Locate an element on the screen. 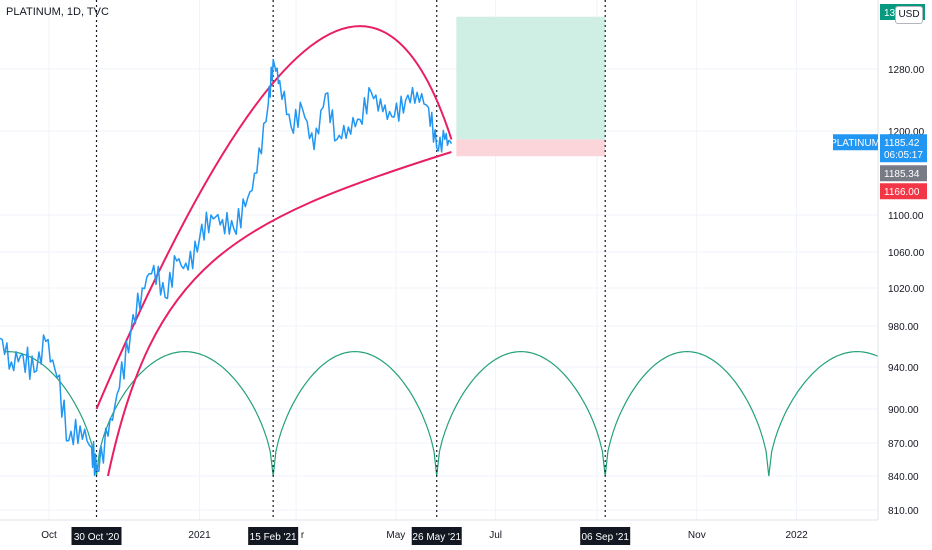  chart-title: PLATINUM, 1D, TVC is located at coordinates (57, 12).